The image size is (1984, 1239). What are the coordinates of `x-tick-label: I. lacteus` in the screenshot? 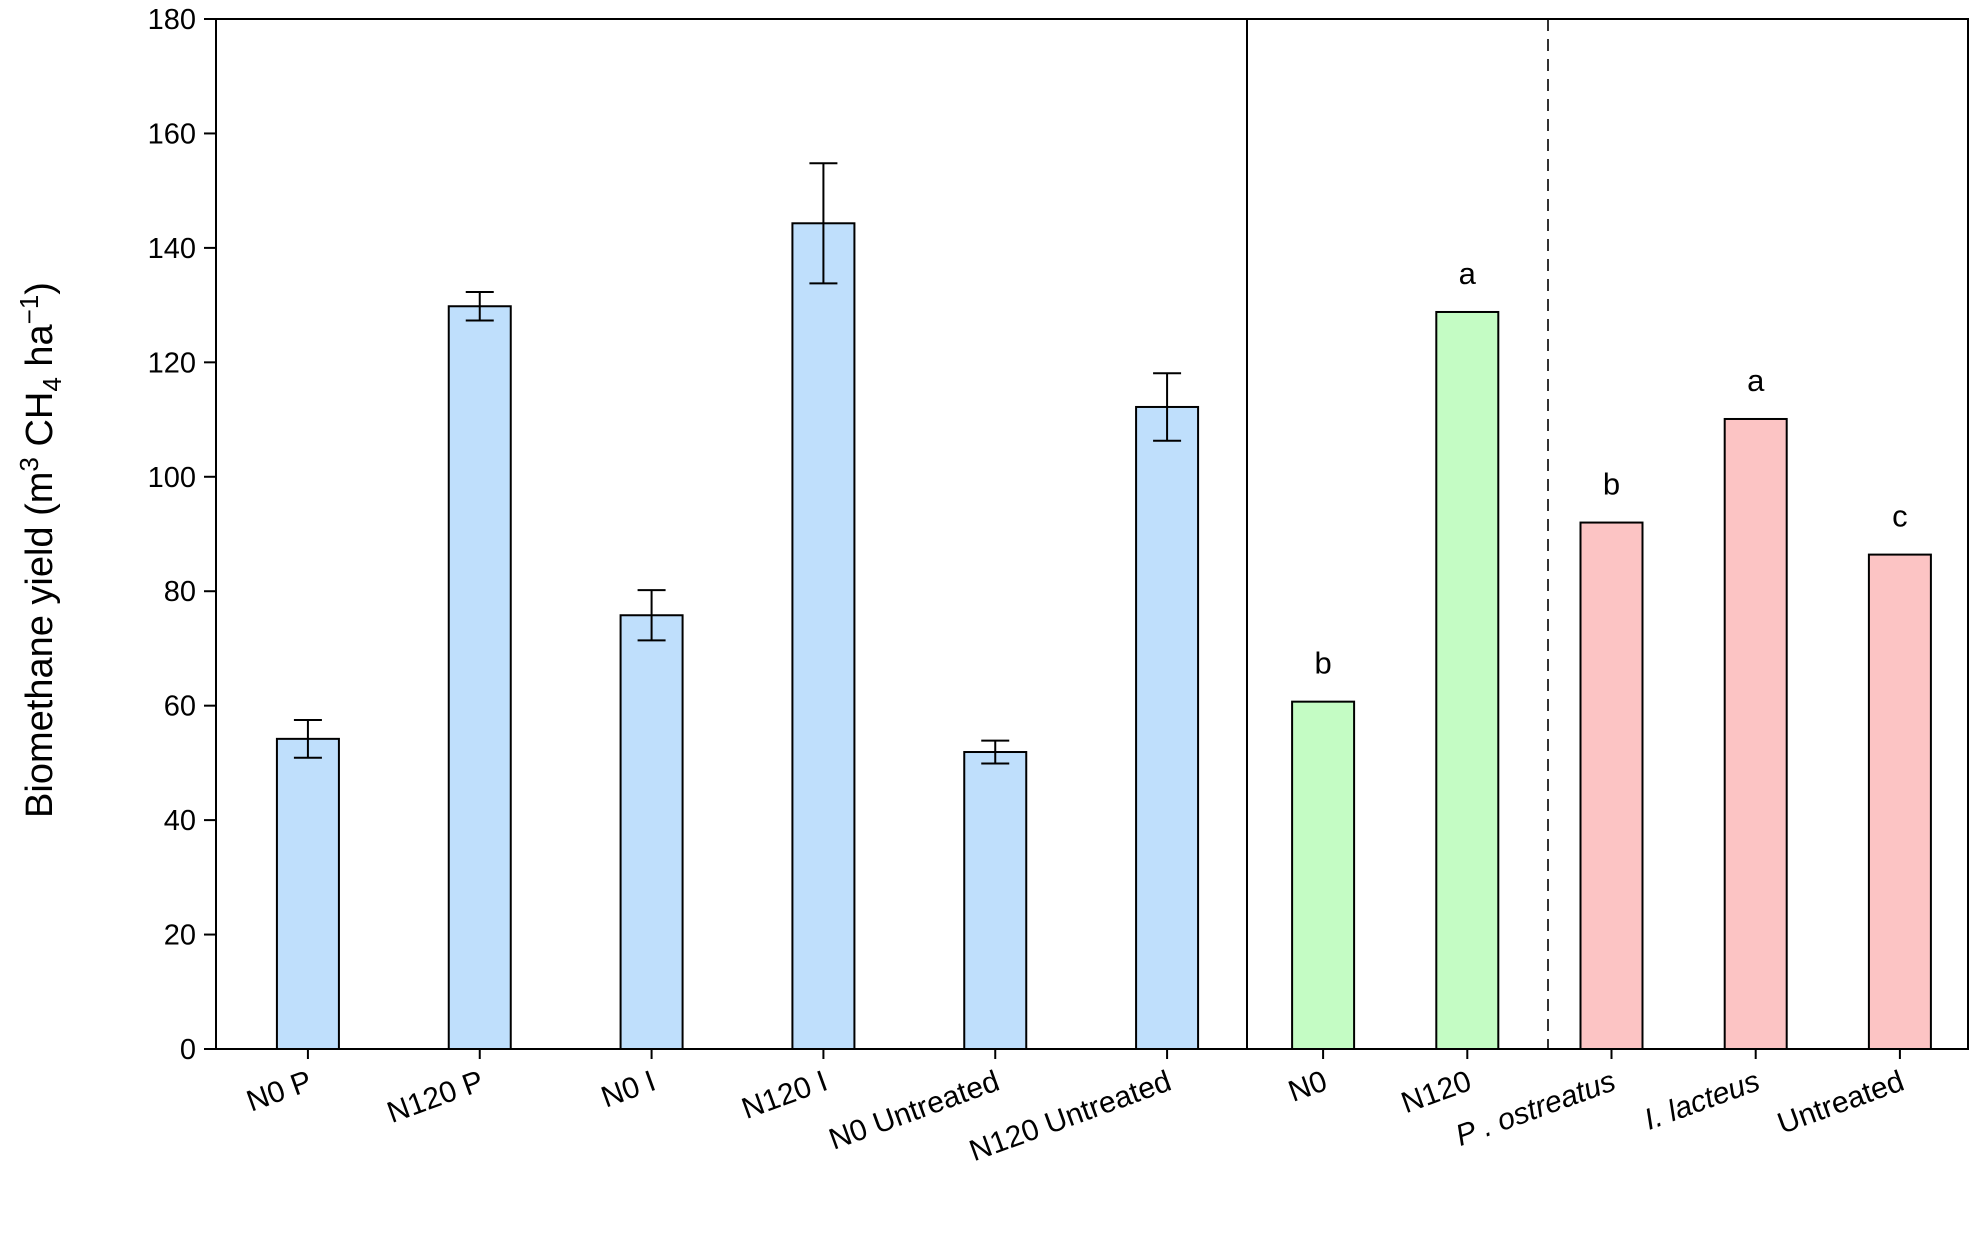 It's located at (1702, 1101).